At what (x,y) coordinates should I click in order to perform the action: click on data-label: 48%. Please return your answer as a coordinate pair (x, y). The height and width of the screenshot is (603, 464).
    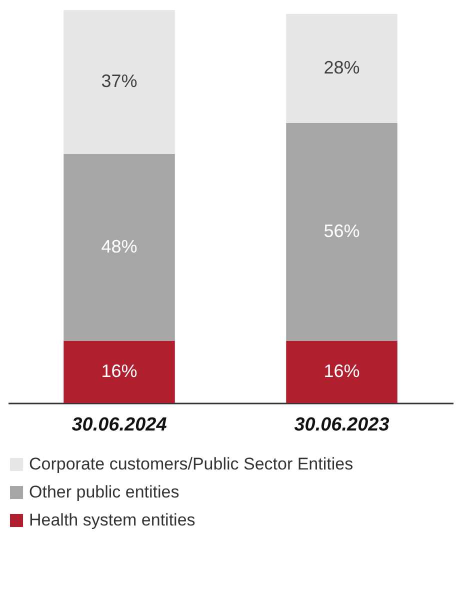
    Looking at the image, I should click on (119, 246).